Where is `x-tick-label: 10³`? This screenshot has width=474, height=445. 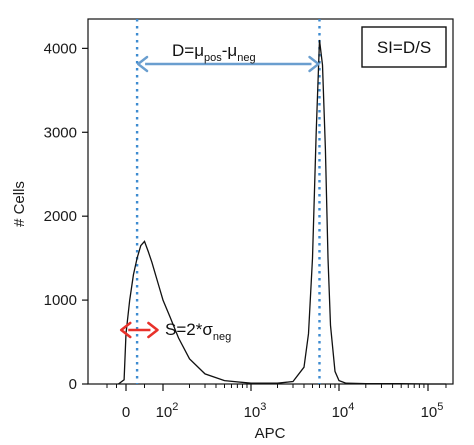 x-tick-label: 10³ is located at coordinates (255, 411).